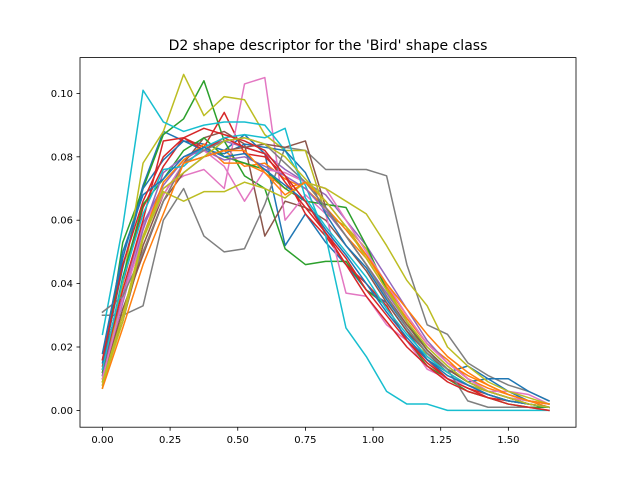 This screenshot has width=640, height=480. Describe the element at coordinates (62, 348) in the screenshot. I see `y-tick-label: 0.02` at that location.